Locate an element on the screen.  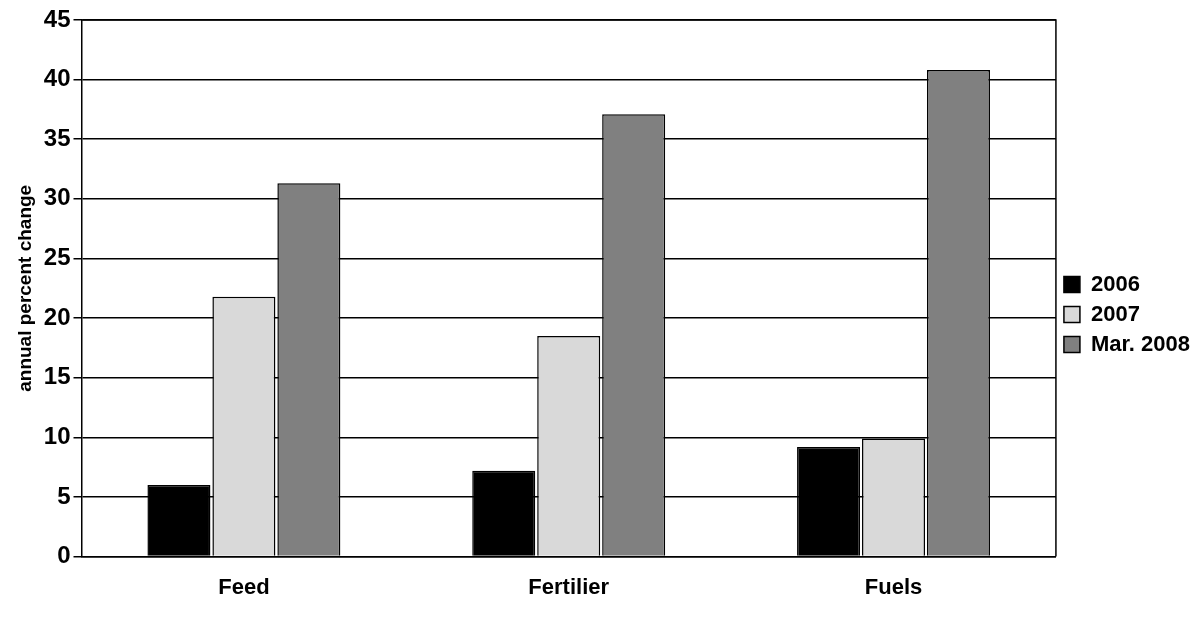
y-tick-label: 45 is located at coordinates (57, 18).